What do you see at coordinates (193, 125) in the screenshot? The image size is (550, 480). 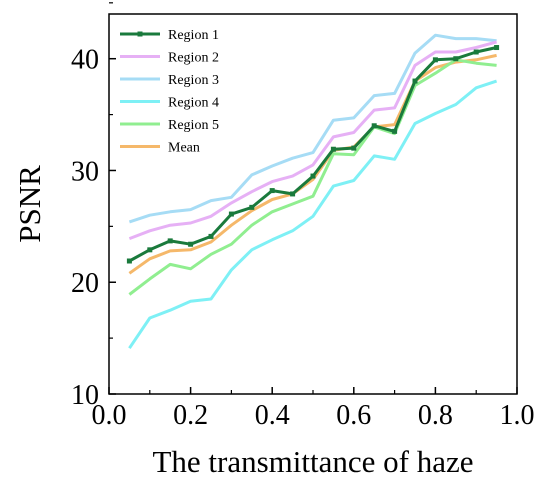 I see `legend-label: Region 5` at bounding box center [193, 125].